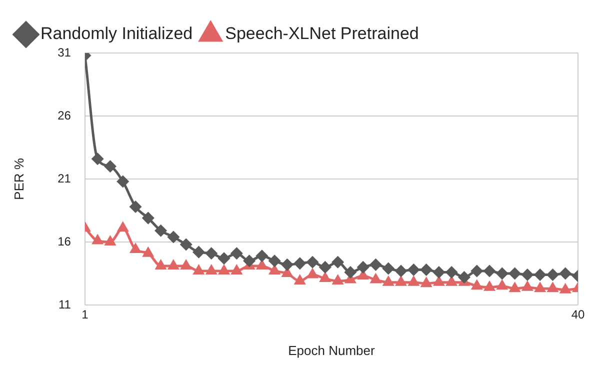  I want to click on y-tick-label: 11, so click(65, 304).